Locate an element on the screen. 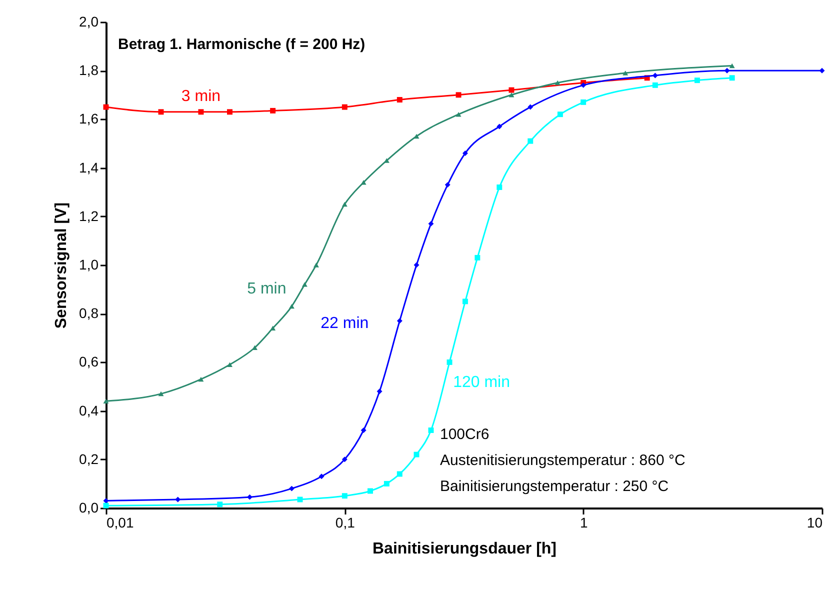 This screenshot has width=833, height=590. x-tick-label: 0,1 is located at coordinates (345, 522).